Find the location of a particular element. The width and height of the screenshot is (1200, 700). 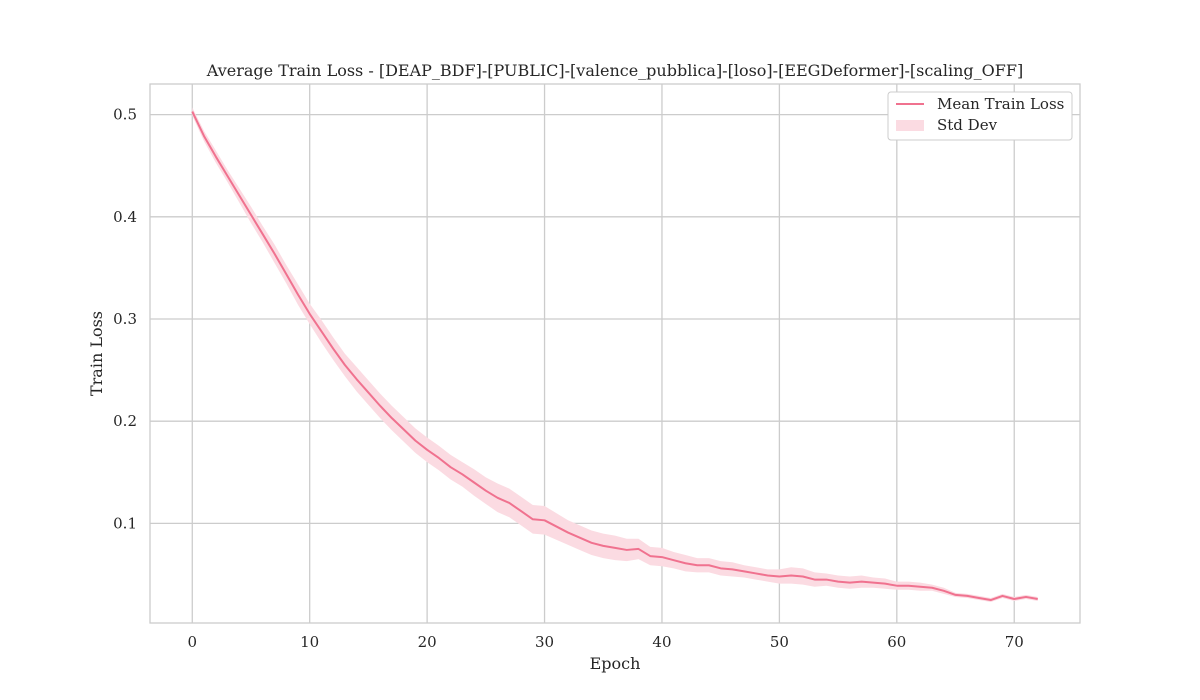

y-axis-label: Train Loss is located at coordinates (96, 353).